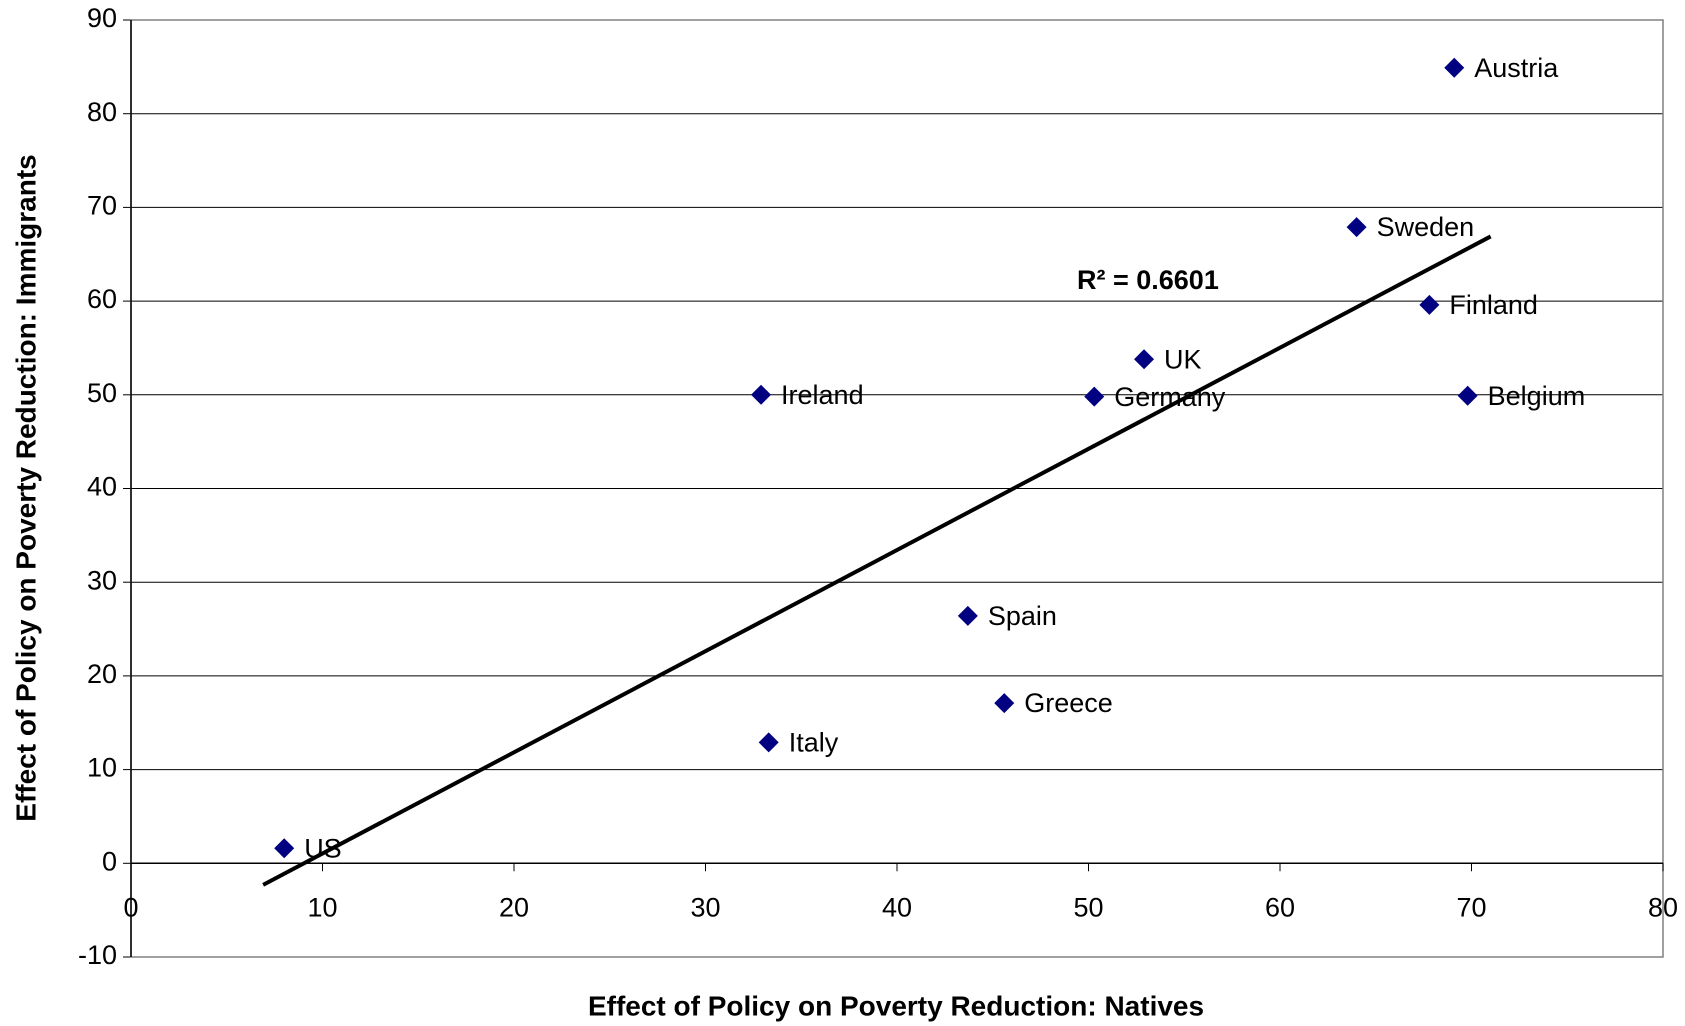  I want to click on point-label: Italy, so click(814, 743).